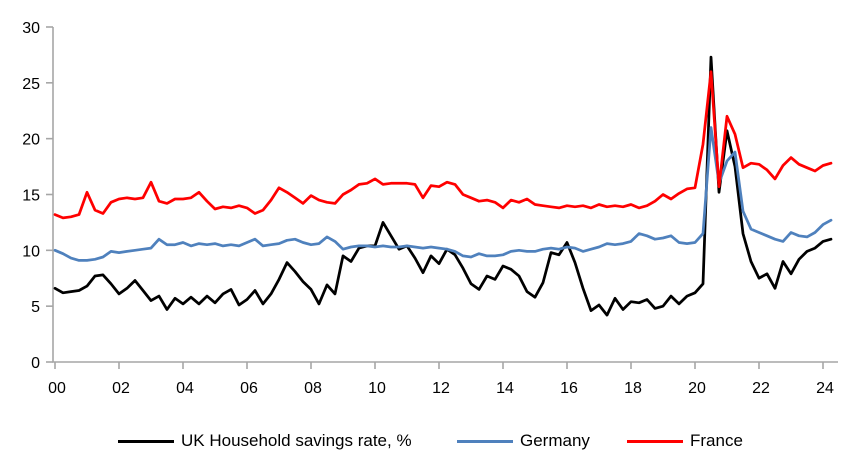  I want to click on x-axis-label: 00, so click(57, 388).